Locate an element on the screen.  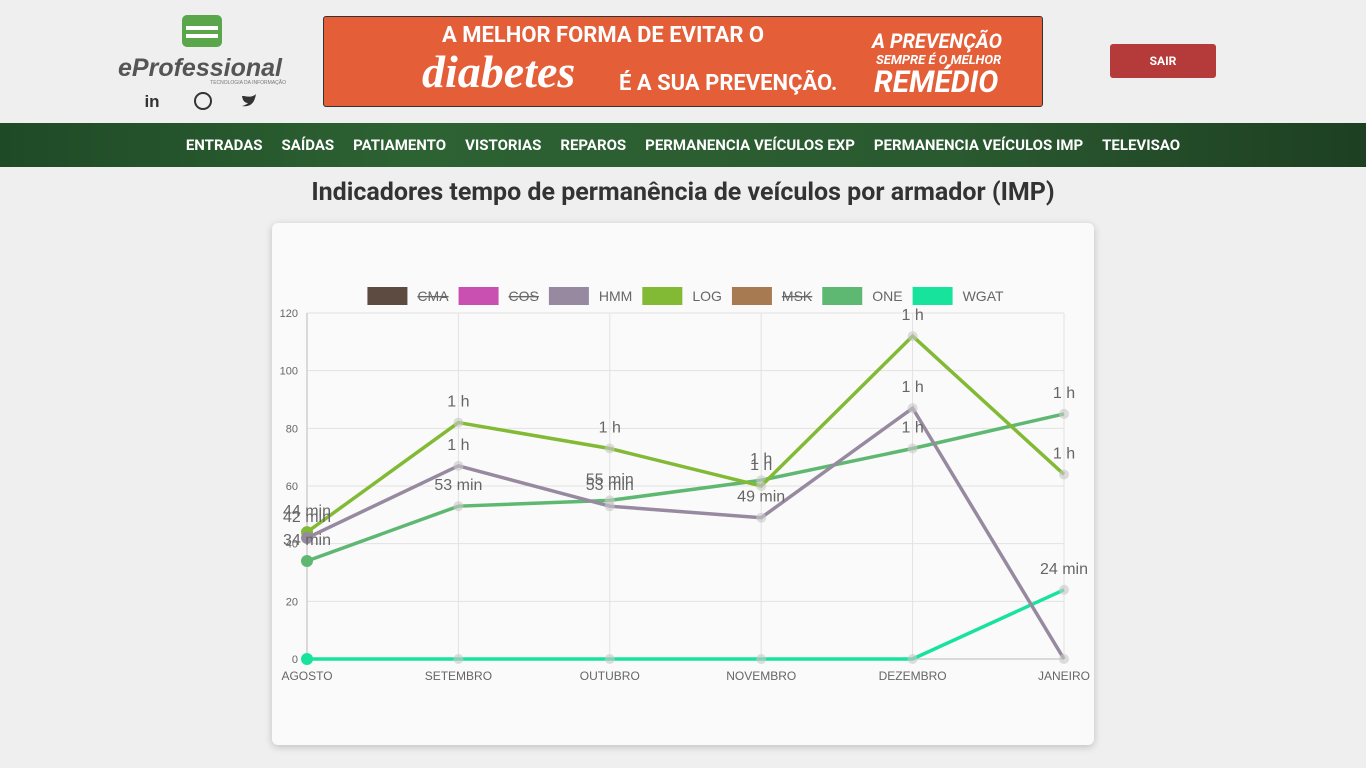
legend-label: ONE is located at coordinates (887, 296).